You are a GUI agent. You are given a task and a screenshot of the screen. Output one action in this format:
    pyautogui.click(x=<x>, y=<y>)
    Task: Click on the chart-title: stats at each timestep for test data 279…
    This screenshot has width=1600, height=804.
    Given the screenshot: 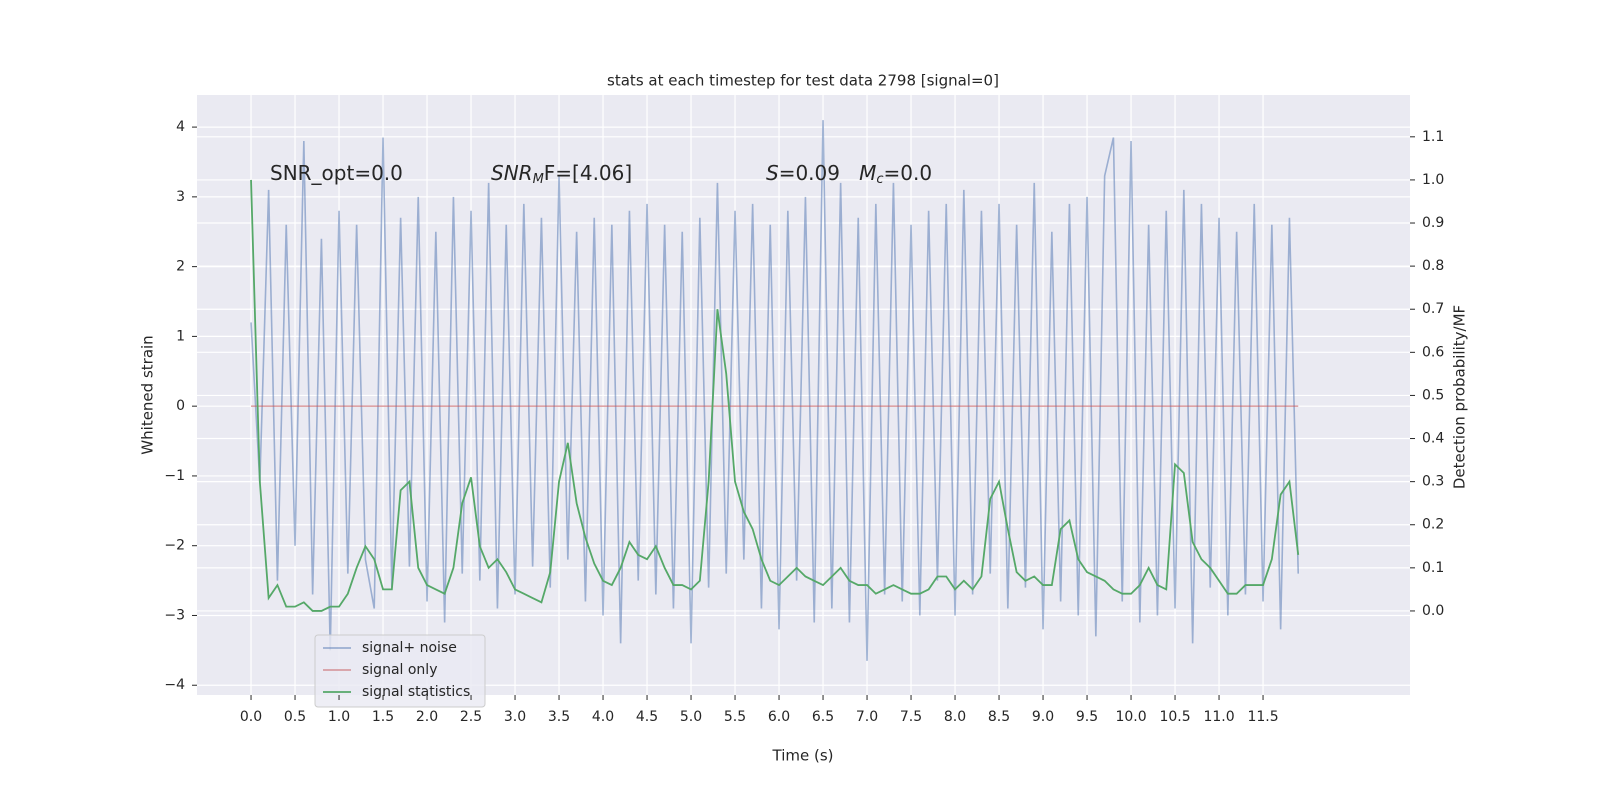 What is the action you would take?
    pyautogui.click(x=803, y=81)
    